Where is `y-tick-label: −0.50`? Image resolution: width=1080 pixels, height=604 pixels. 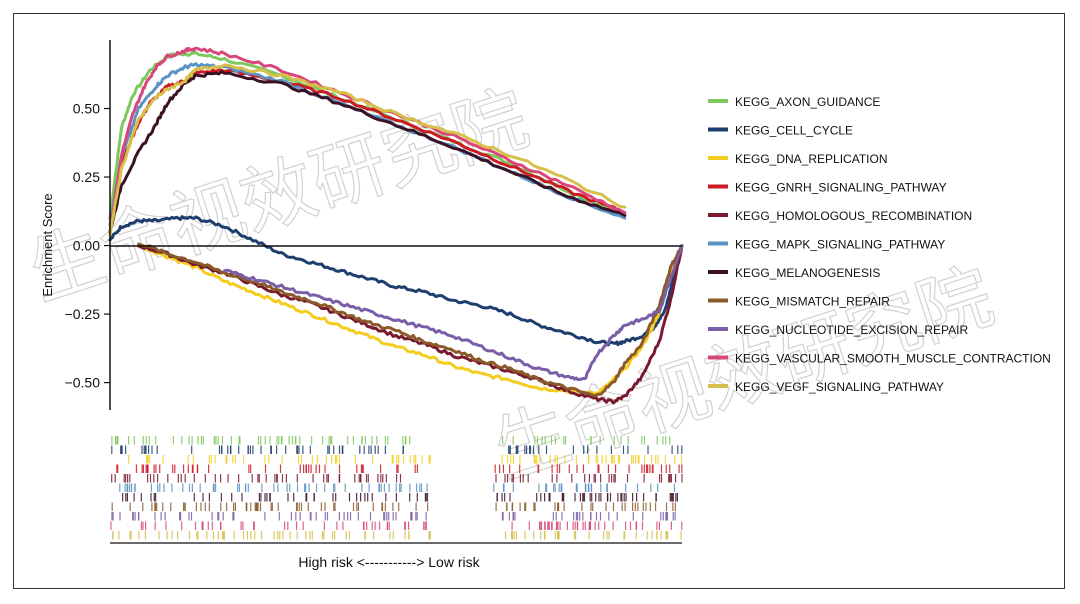
y-tick-label: −0.50 is located at coordinates (83, 383).